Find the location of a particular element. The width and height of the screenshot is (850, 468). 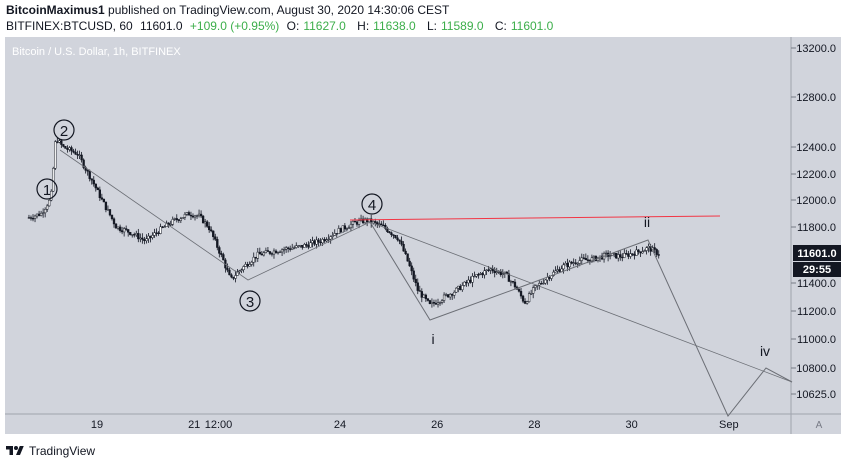

open-label: O: is located at coordinates (293, 26).